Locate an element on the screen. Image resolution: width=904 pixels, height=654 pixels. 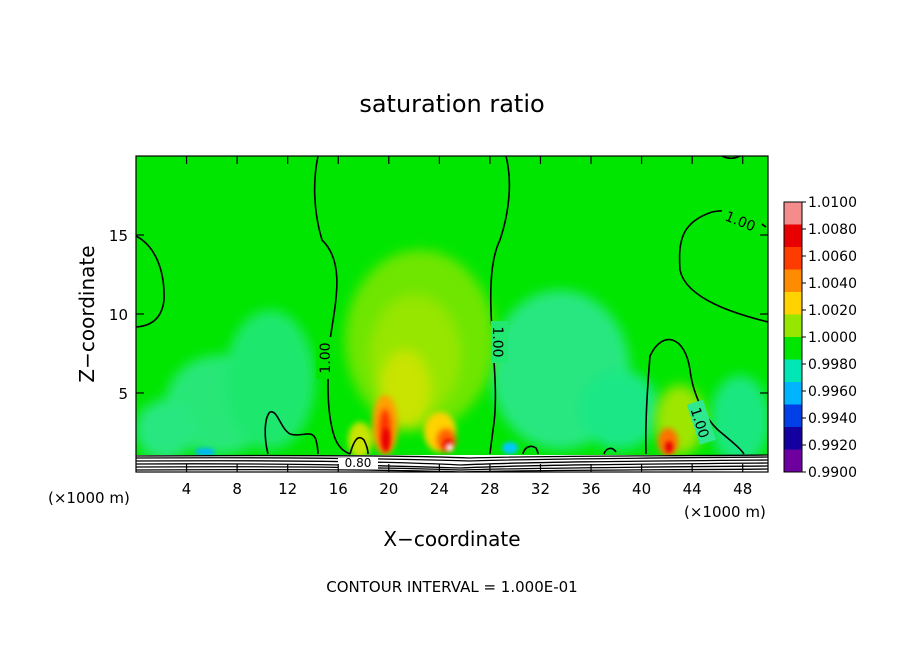
colorbar-label: 1.0100 is located at coordinates (832, 203).